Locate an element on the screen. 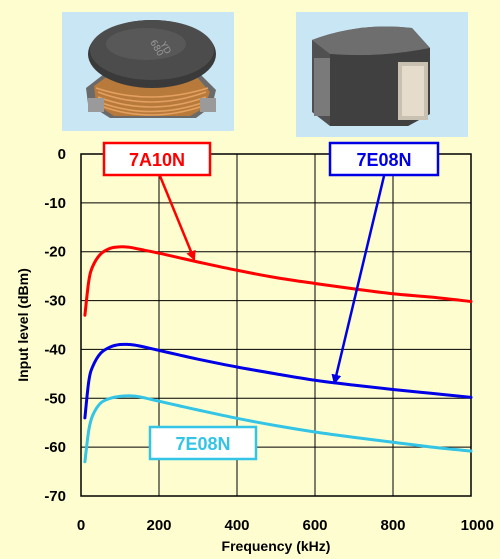 This screenshot has height=559, width=500. y-axis-title: Input level (dBm) is located at coordinates (23, 325).